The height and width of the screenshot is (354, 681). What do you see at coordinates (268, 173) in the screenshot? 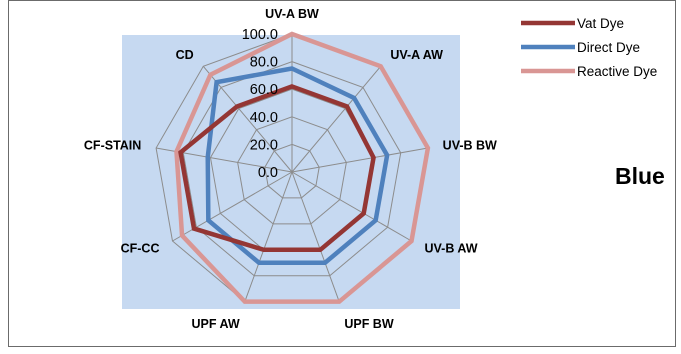
I see `tick-label: 0.0` at bounding box center [268, 173].